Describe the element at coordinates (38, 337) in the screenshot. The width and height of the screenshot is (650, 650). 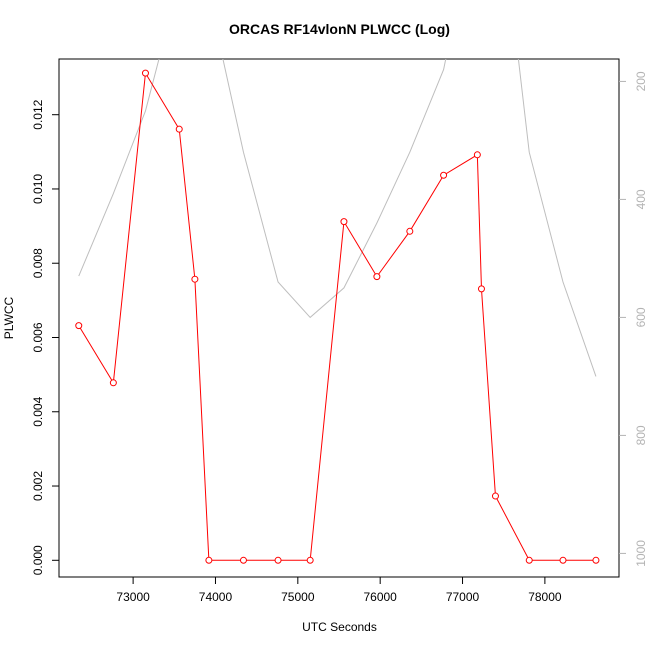
I see `y-tick-label: 0.006` at that location.